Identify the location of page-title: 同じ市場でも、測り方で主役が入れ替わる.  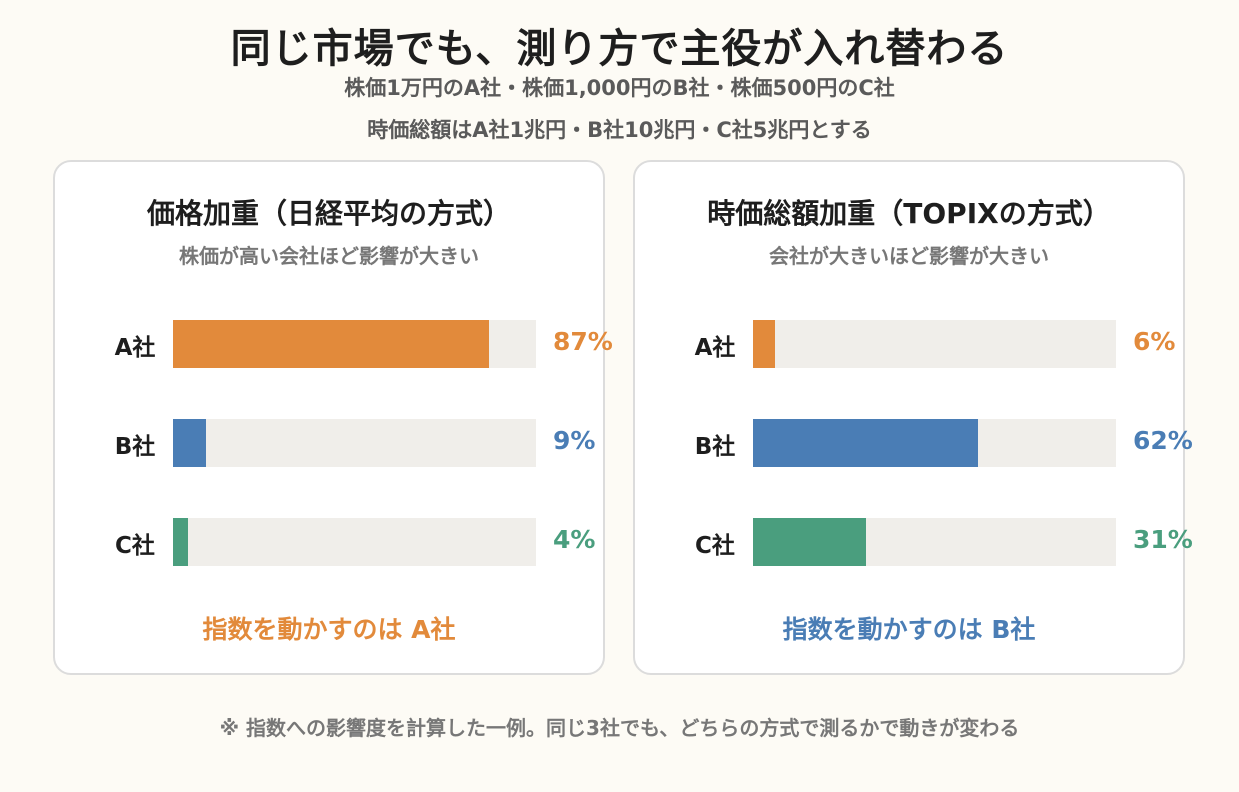
(619, 49).